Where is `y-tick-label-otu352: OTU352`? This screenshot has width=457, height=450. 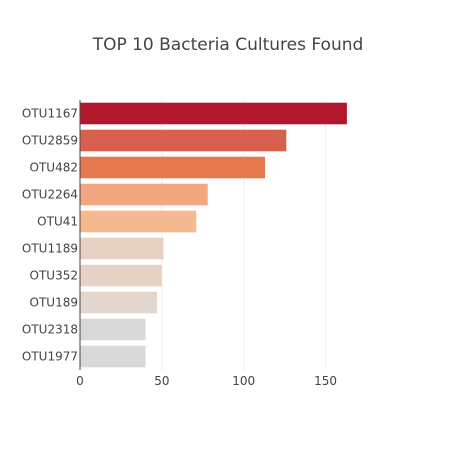 y-tick-label-otu352: OTU352 is located at coordinates (54, 276).